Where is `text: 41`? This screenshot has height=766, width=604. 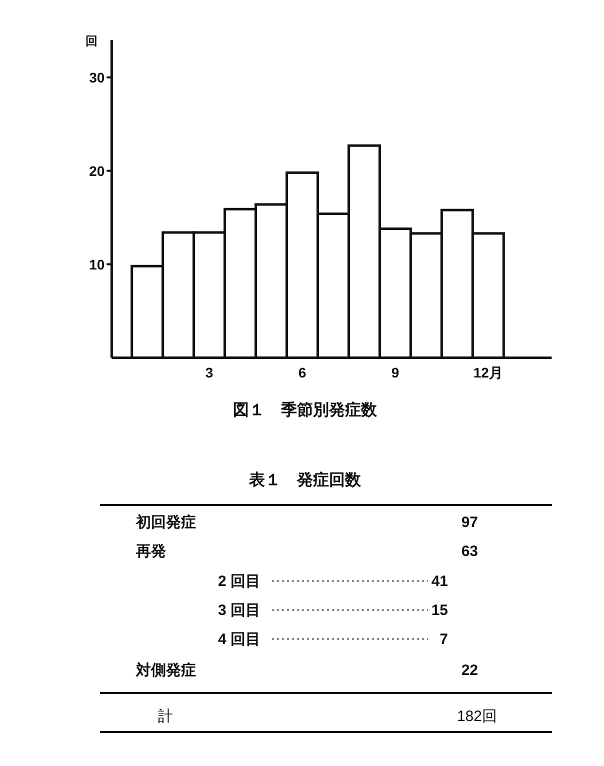
text: 41 is located at coordinates (439, 581).